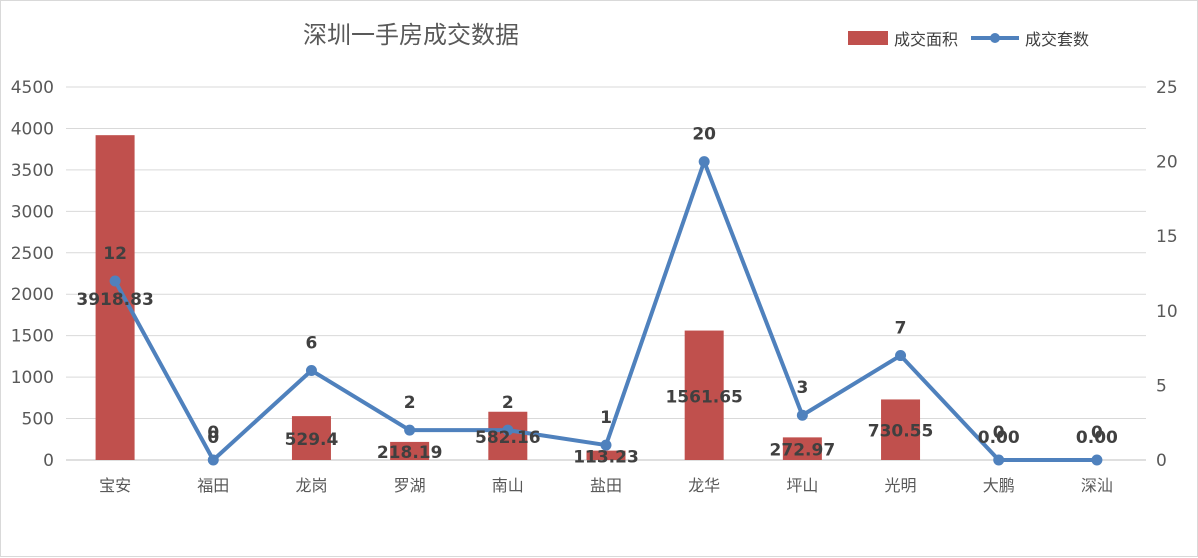 The height and width of the screenshot is (558, 1198). What do you see at coordinates (213, 485) in the screenshot?
I see `category-label: 福田` at bounding box center [213, 485].